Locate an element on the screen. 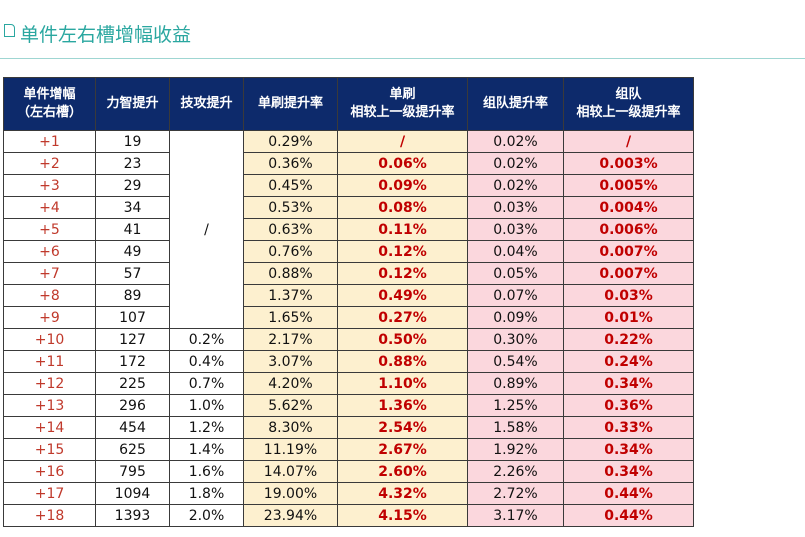 The image size is (805, 537). cell-level: +6 is located at coordinates (49, 251).